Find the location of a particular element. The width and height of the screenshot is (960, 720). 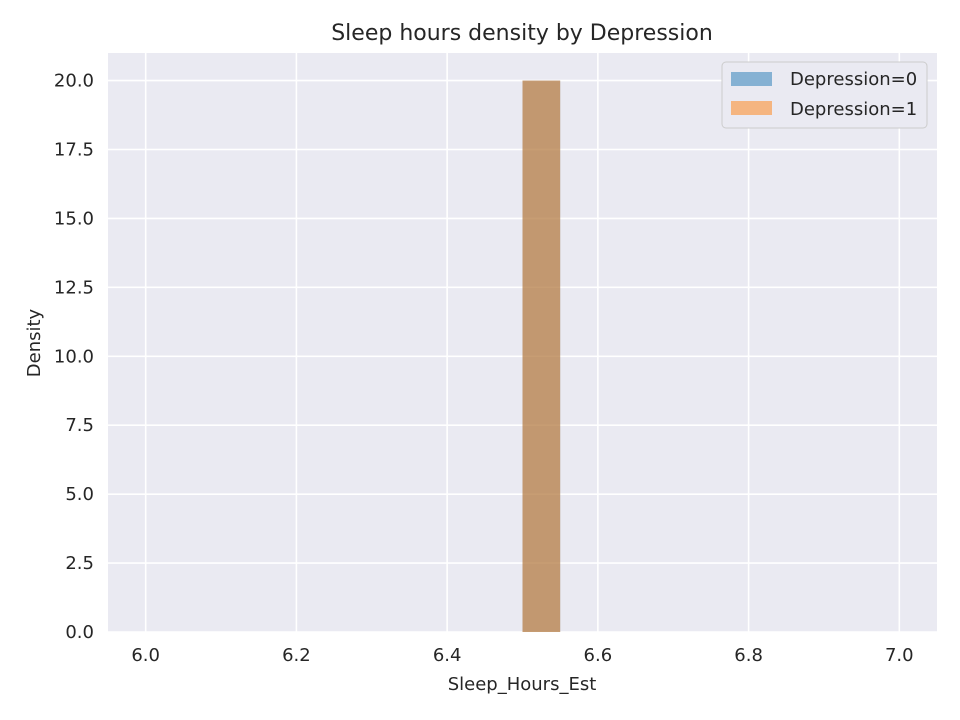

bars is located at coordinates (541, 356).